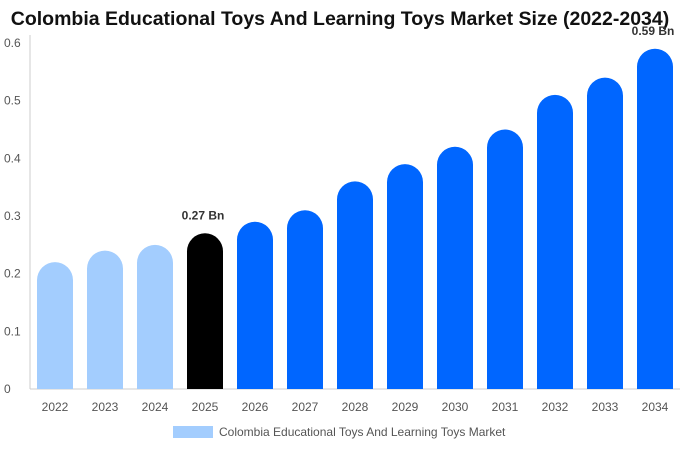 The image size is (680, 450). Describe the element at coordinates (305, 299) in the screenshot. I see `bar-2027` at that location.